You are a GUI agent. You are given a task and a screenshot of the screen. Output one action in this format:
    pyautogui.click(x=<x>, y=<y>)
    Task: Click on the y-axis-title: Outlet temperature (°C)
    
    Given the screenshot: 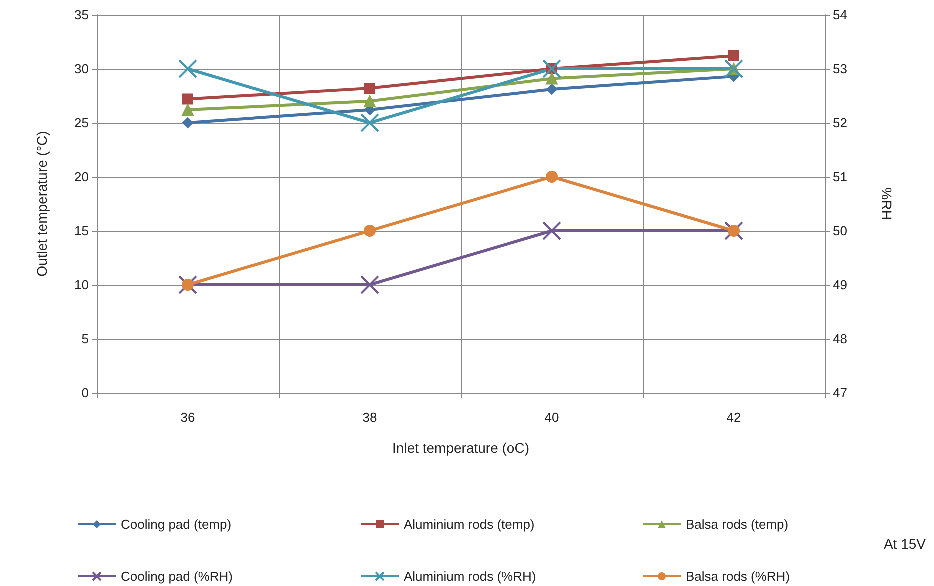 What is the action you would take?
    pyautogui.click(x=42, y=204)
    